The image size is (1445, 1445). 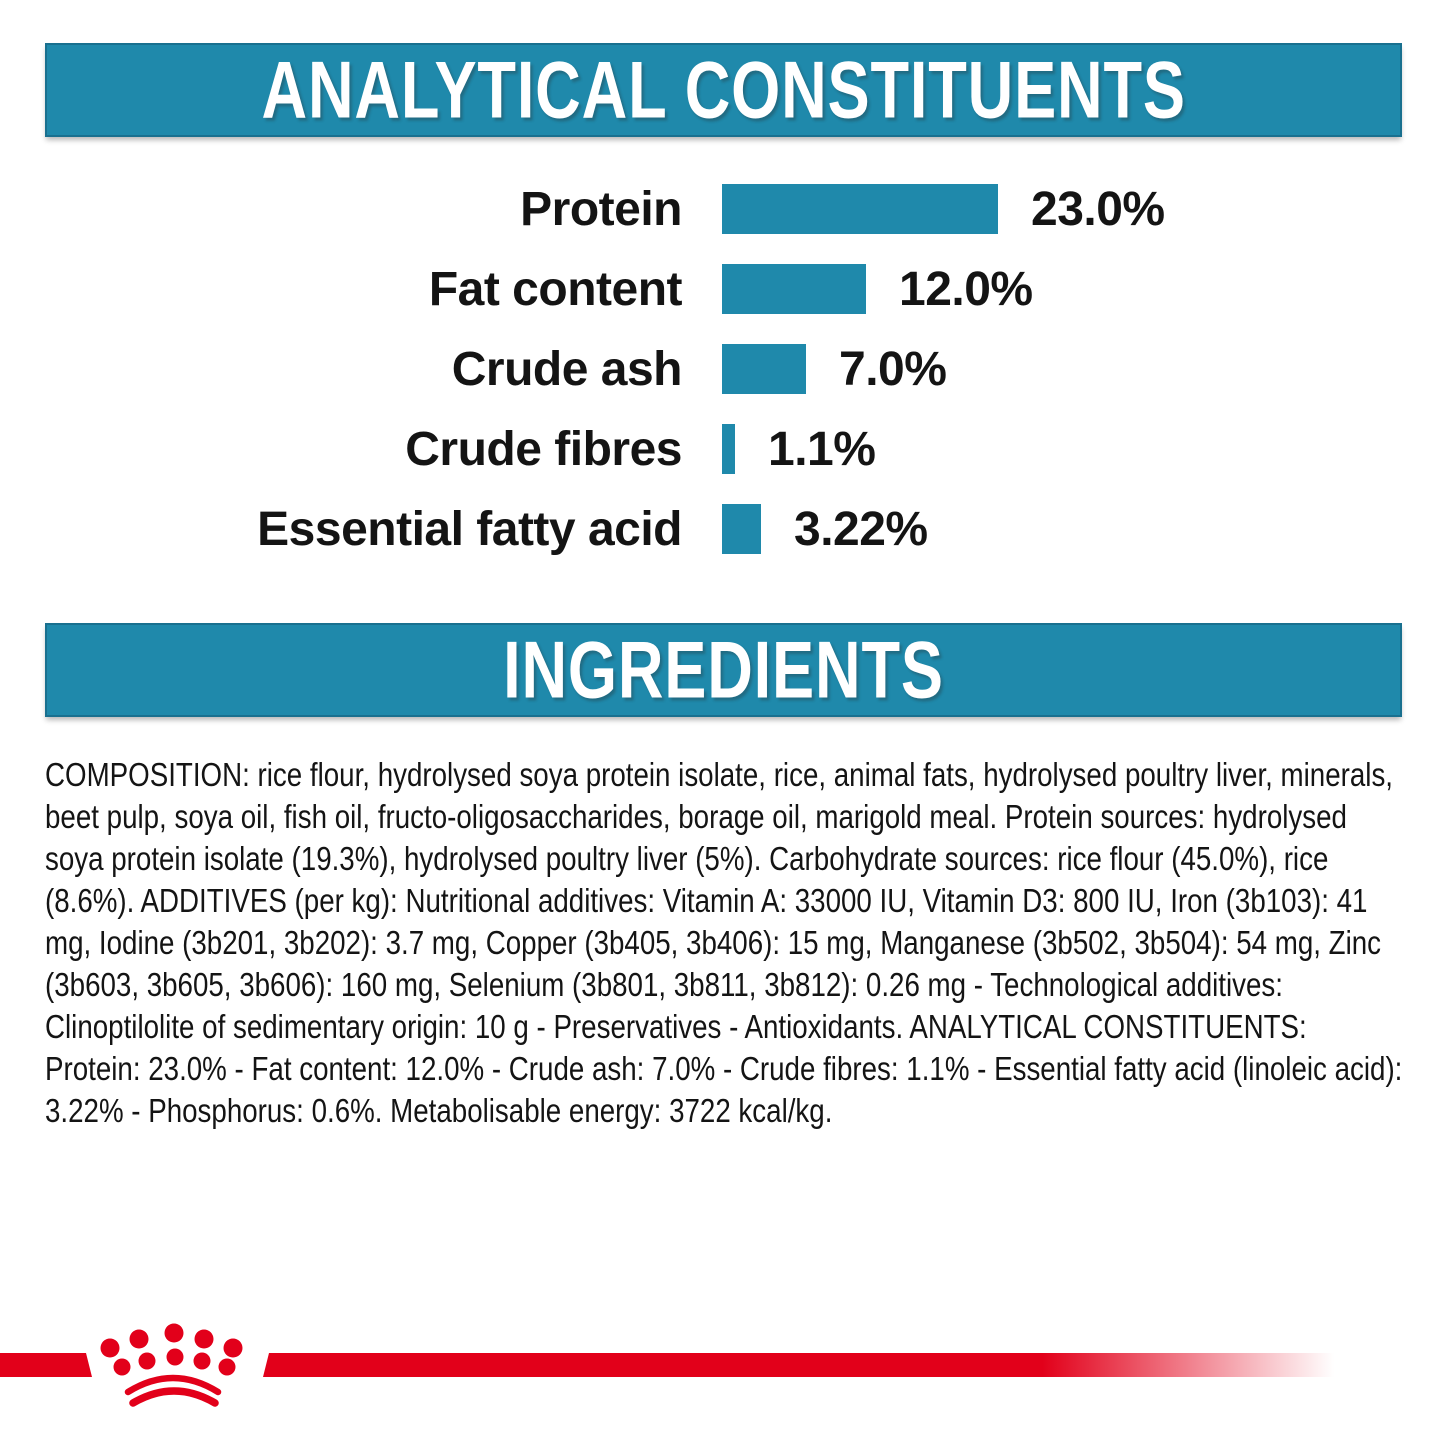 What do you see at coordinates (804, 1365) in the screenshot?
I see `brand-line-right` at bounding box center [804, 1365].